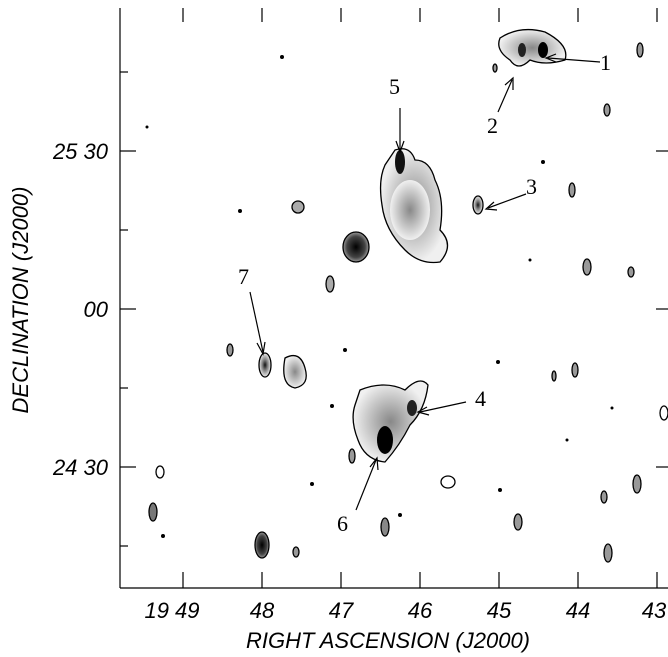 Image resolution: width=668 pixels, height=657 pixels. What do you see at coordinates (405, 610) in the screenshot?
I see `x-tick-labels: 19 49 48 47 46 45 44 43` at bounding box center [405, 610].